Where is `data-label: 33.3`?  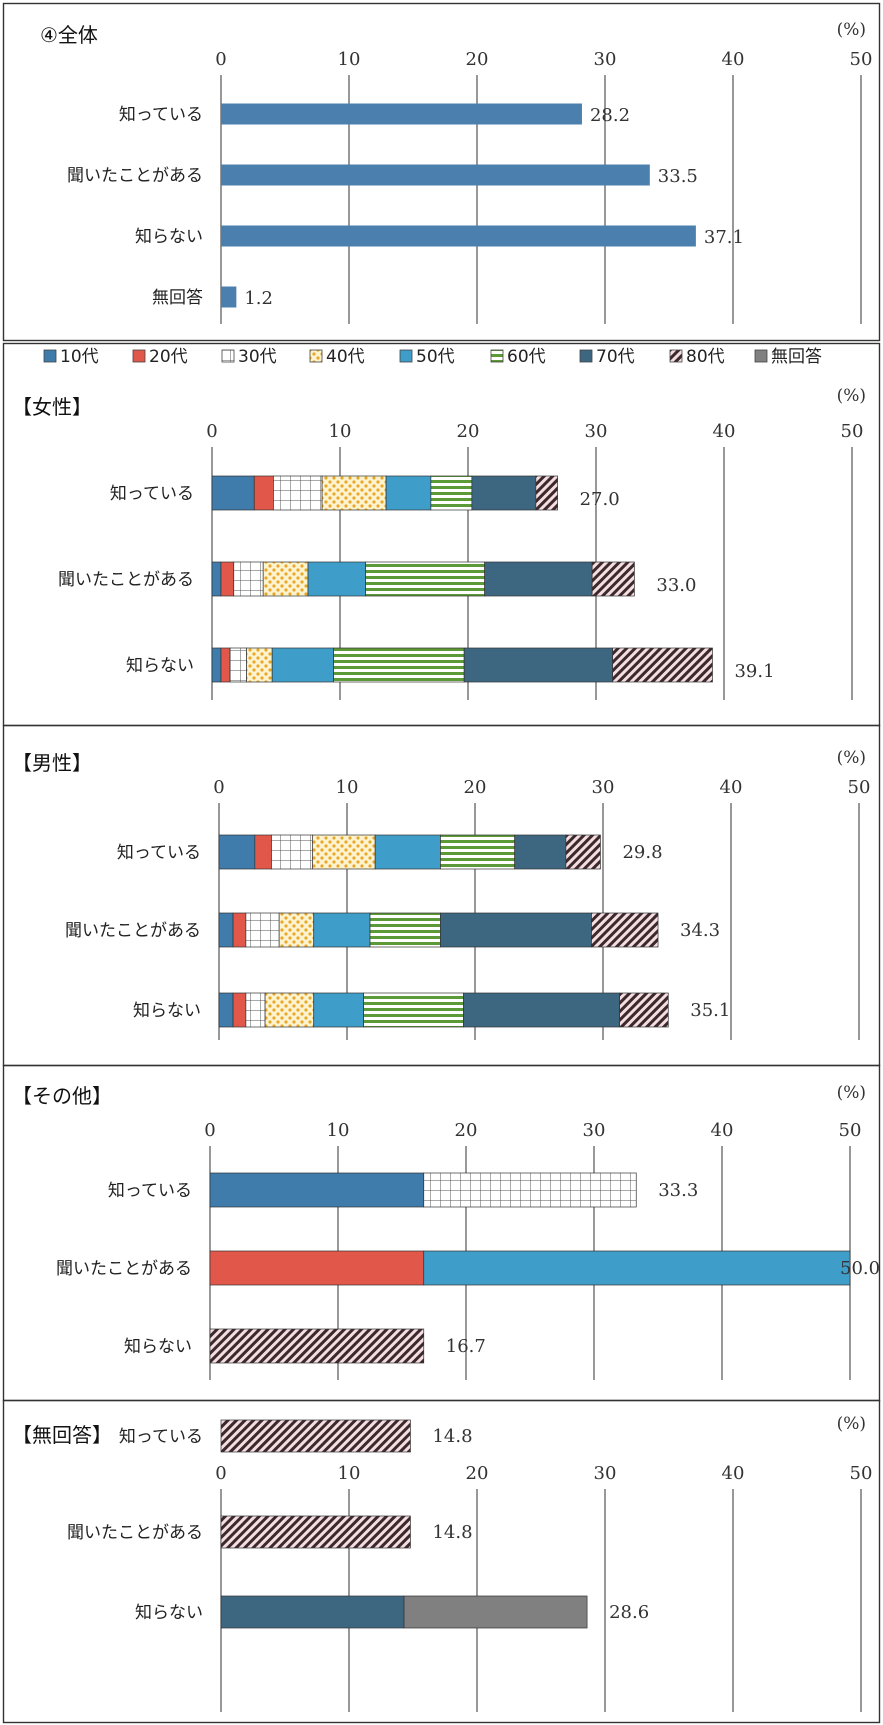 data-label: 33.3 is located at coordinates (678, 1190).